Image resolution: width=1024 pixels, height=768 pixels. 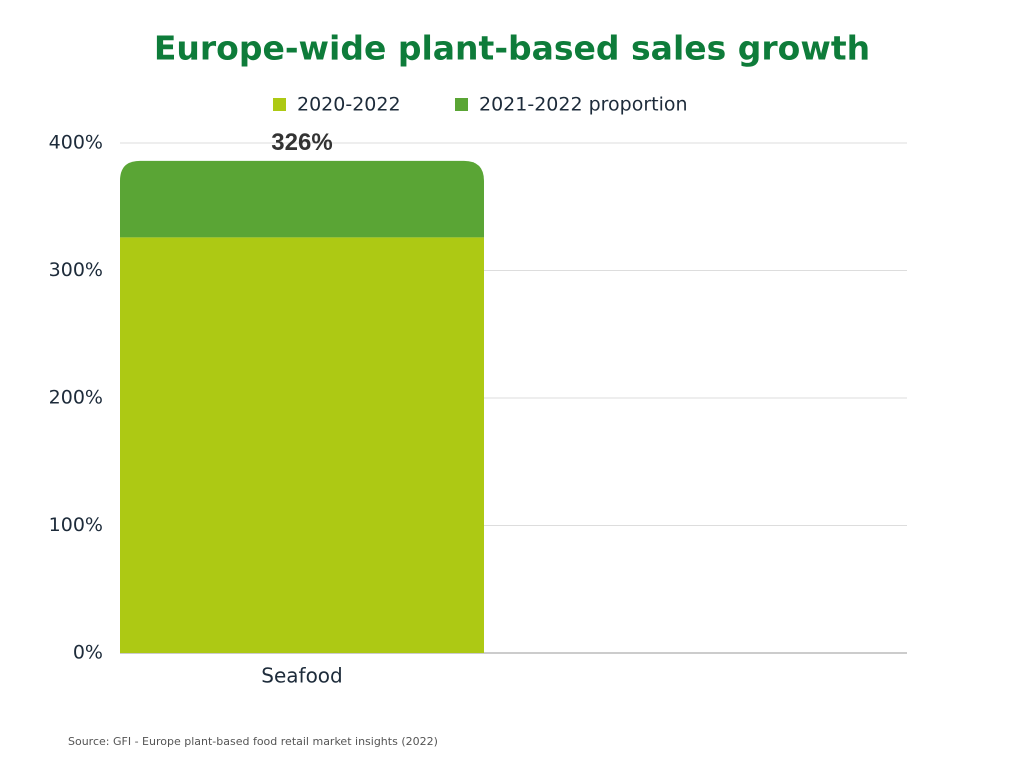 I want to click on data-label: 326%, so click(x=301, y=142).